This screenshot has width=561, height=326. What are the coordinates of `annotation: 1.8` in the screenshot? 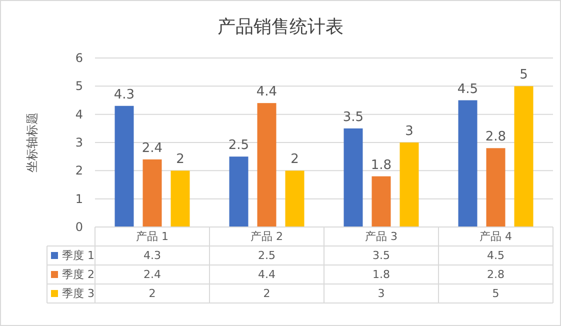 It's located at (381, 165).